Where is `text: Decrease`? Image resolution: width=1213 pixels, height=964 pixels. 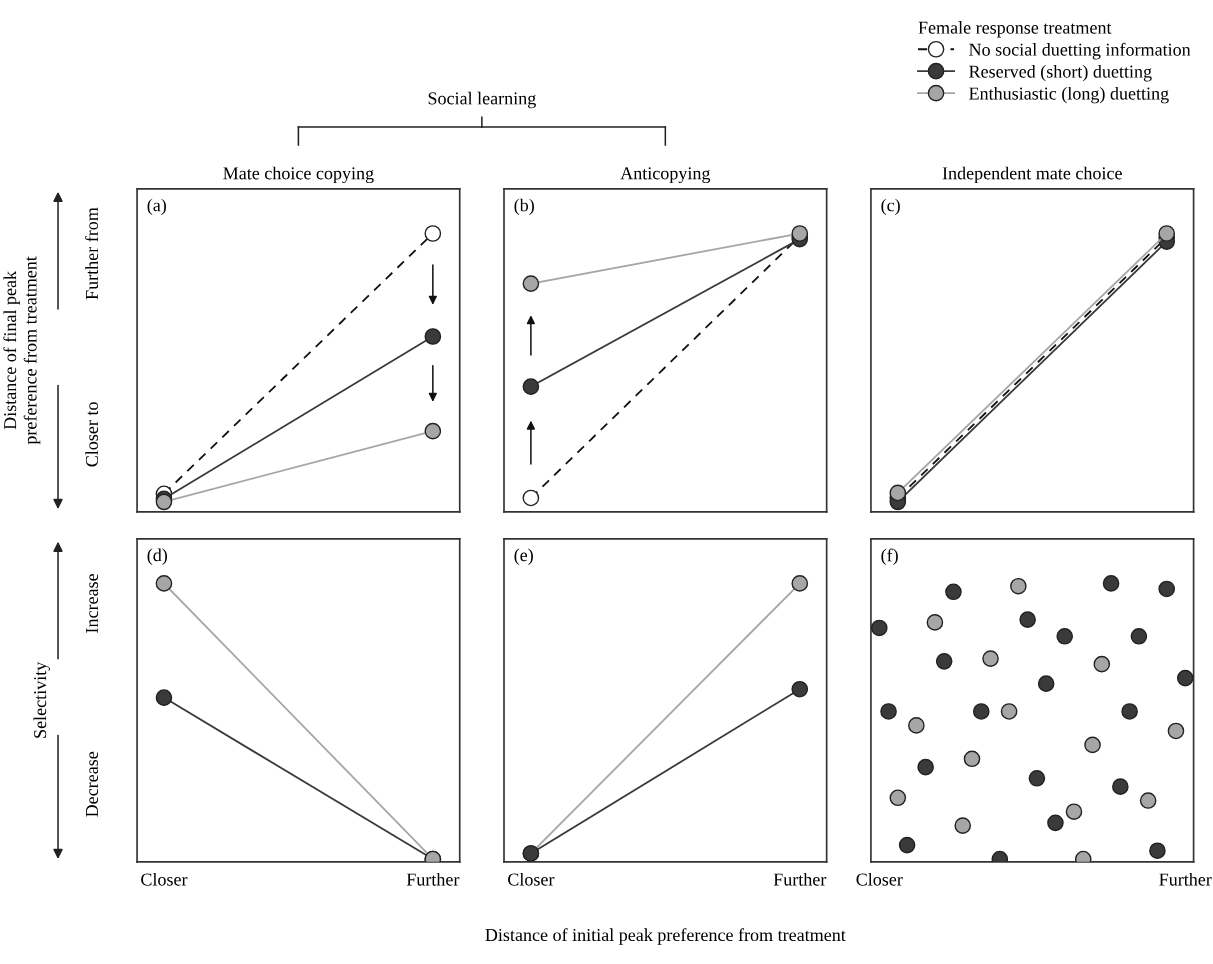 text: Decrease is located at coordinates (92, 784).